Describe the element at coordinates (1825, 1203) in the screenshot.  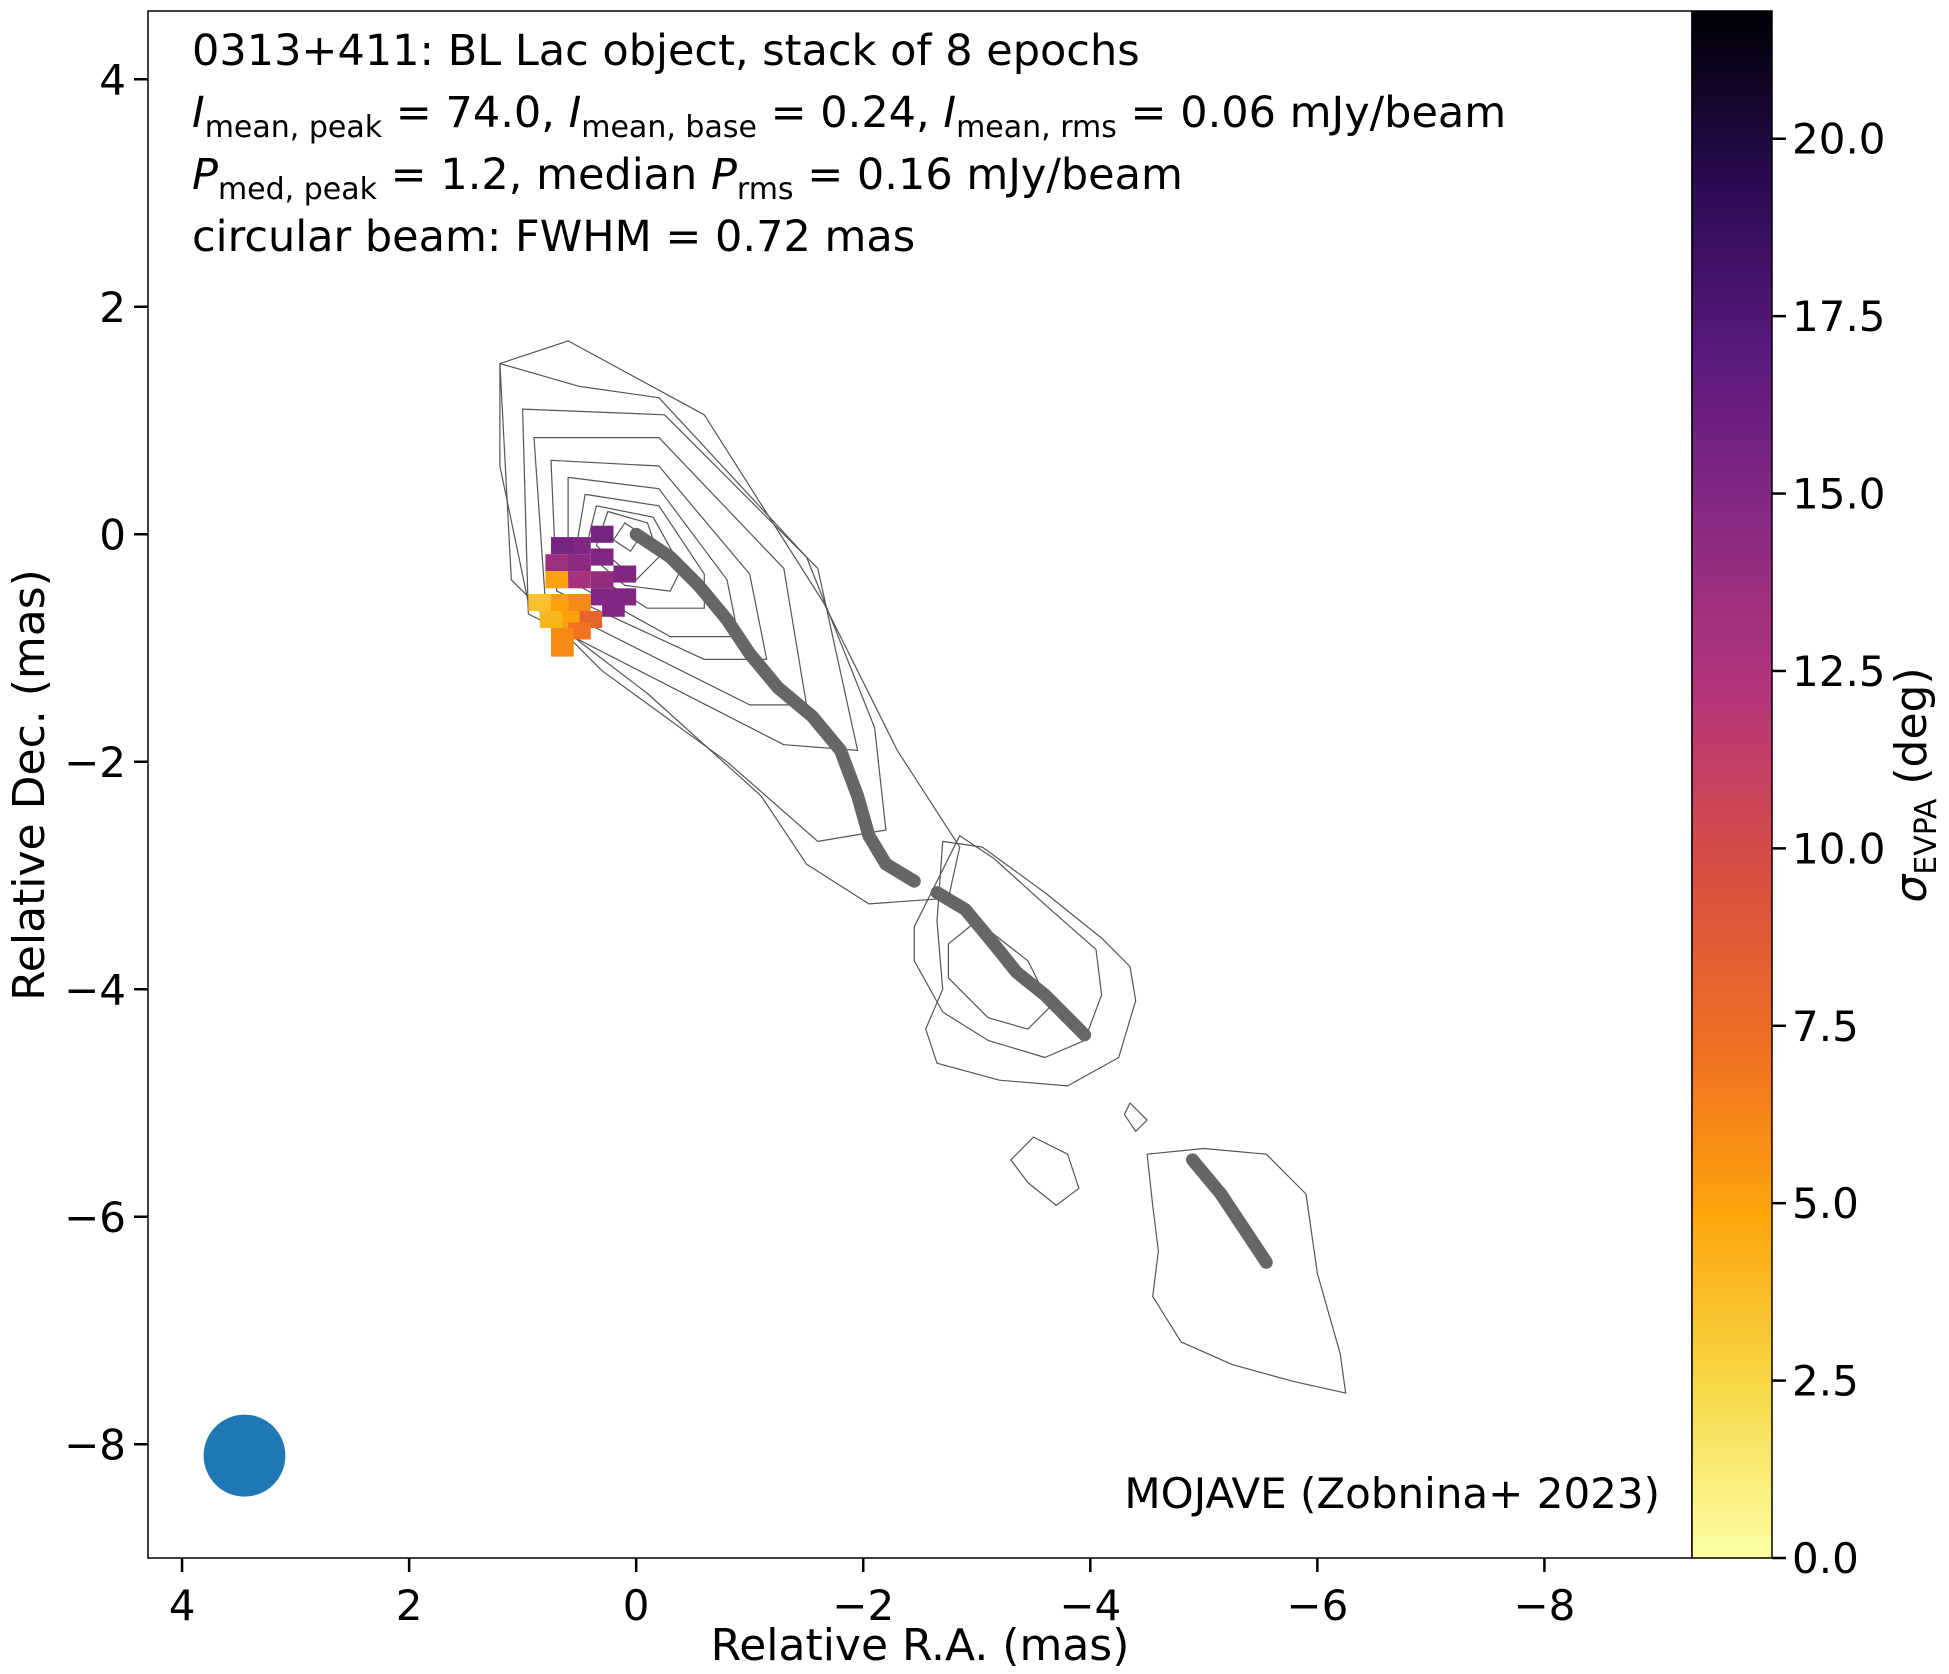
I see `cbar-tick-label-2: 5.0` at that location.